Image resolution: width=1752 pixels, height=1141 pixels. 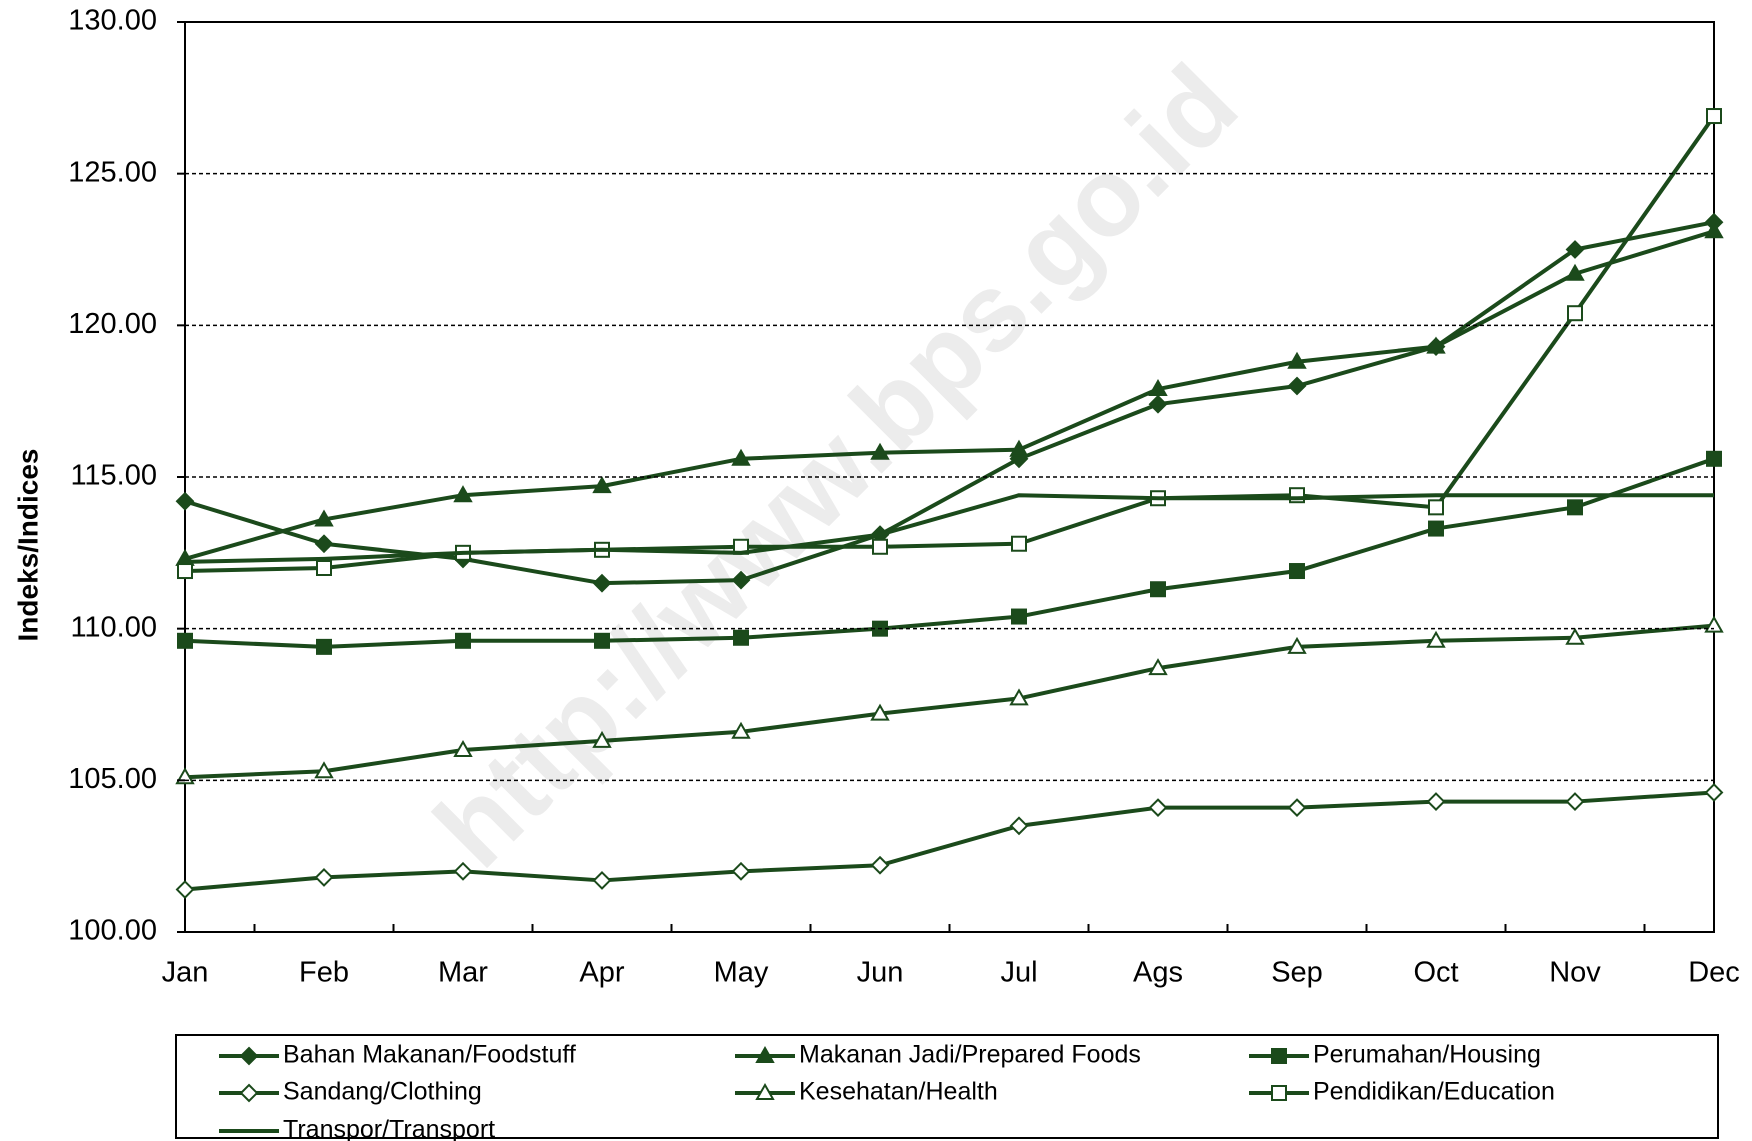 I want to click on x-tick-label: Feb, so click(x=324, y=973).